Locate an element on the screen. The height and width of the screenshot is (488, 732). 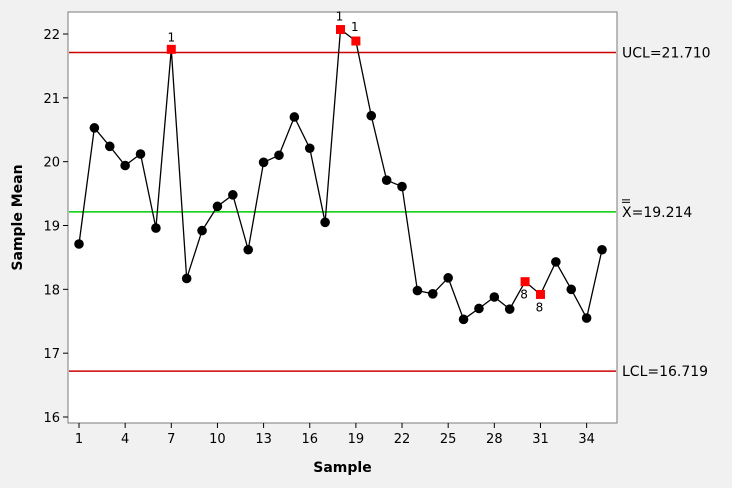
x-tick-label: 19 is located at coordinates (356, 439).